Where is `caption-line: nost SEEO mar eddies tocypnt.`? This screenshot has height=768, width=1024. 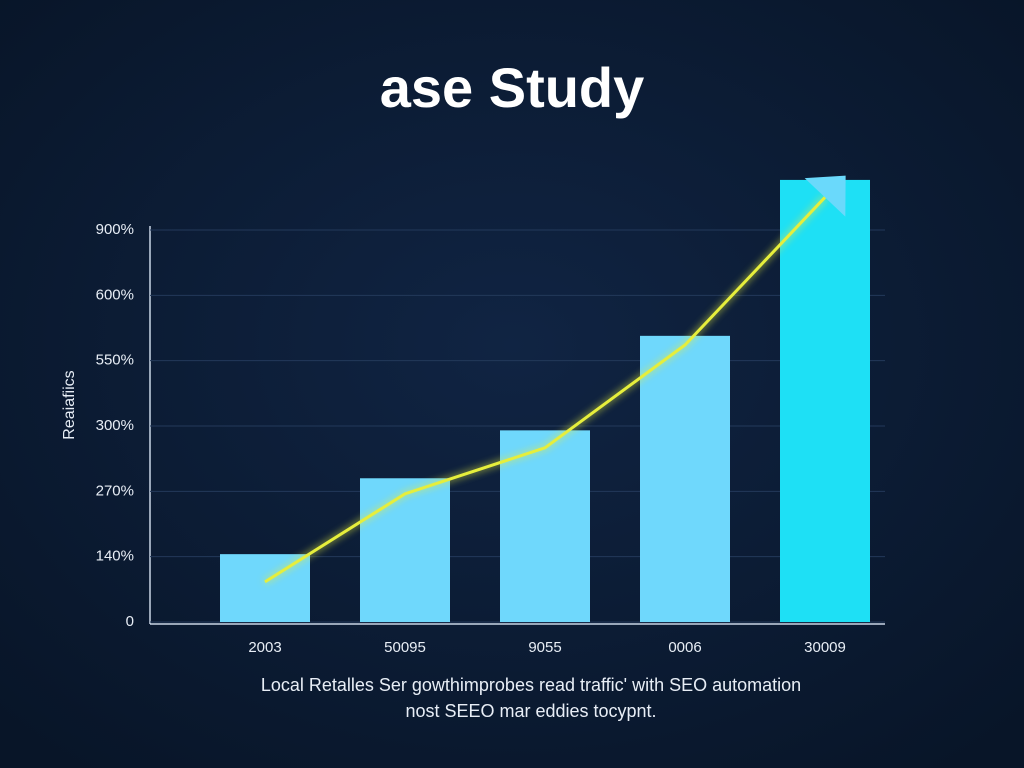
caption-line: nost SEEO mar eddies tocypnt. is located at coordinates (530, 711).